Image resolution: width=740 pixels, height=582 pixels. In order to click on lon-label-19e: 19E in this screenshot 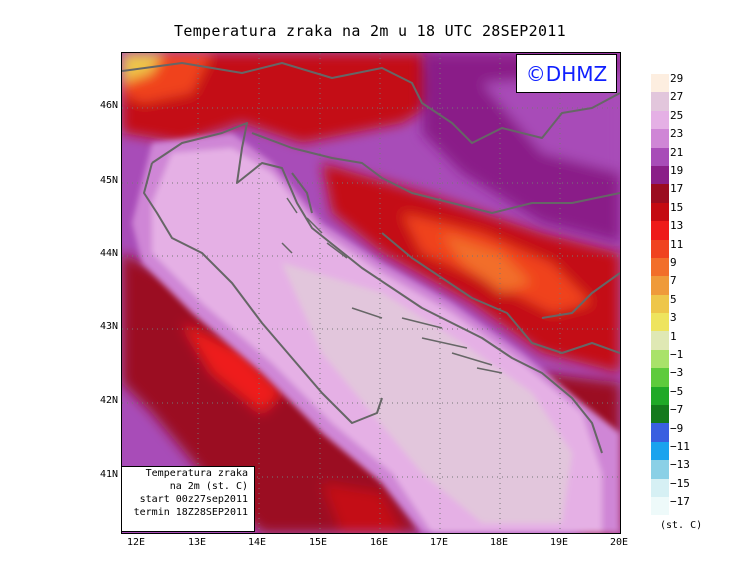, I will do `click(559, 542)`.